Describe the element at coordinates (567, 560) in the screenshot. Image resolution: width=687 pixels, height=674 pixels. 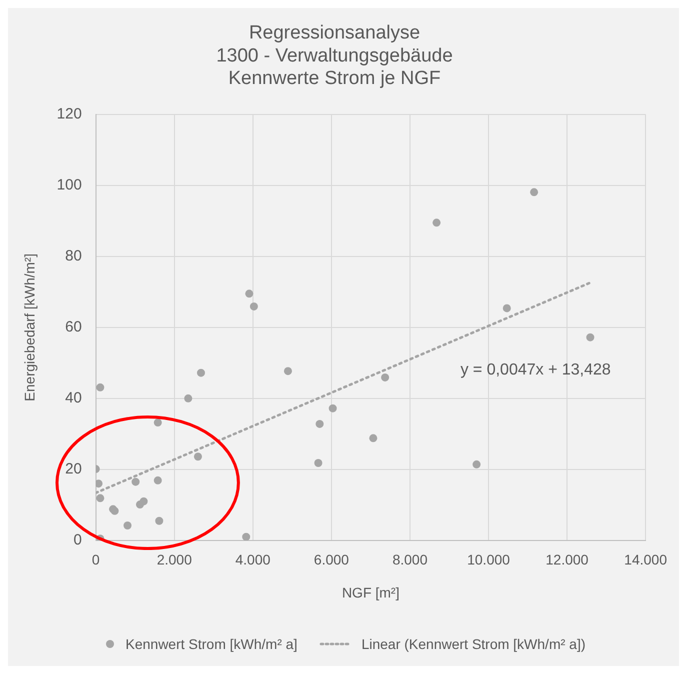
I see `x-tick-label: 12.000` at that location.